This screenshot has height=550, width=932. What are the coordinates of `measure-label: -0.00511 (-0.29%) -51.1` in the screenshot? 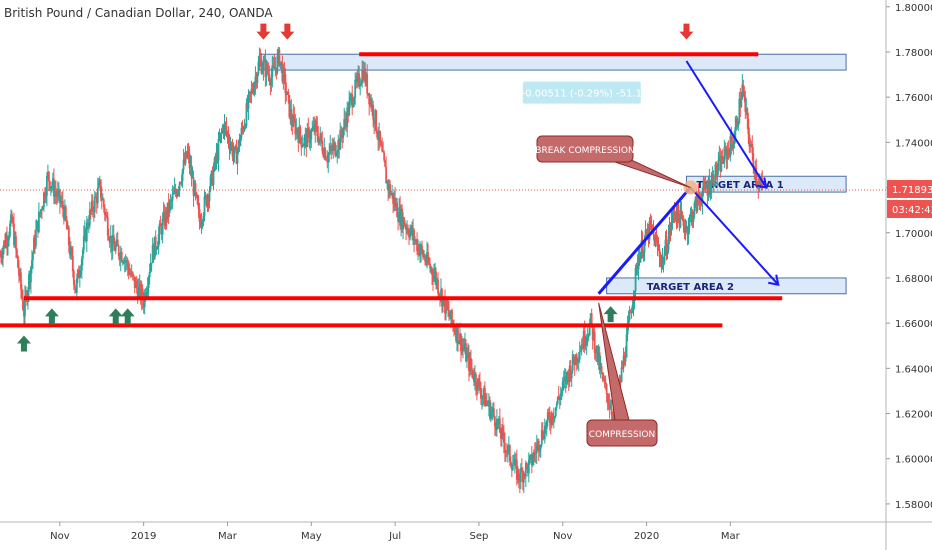 It's located at (582, 94).